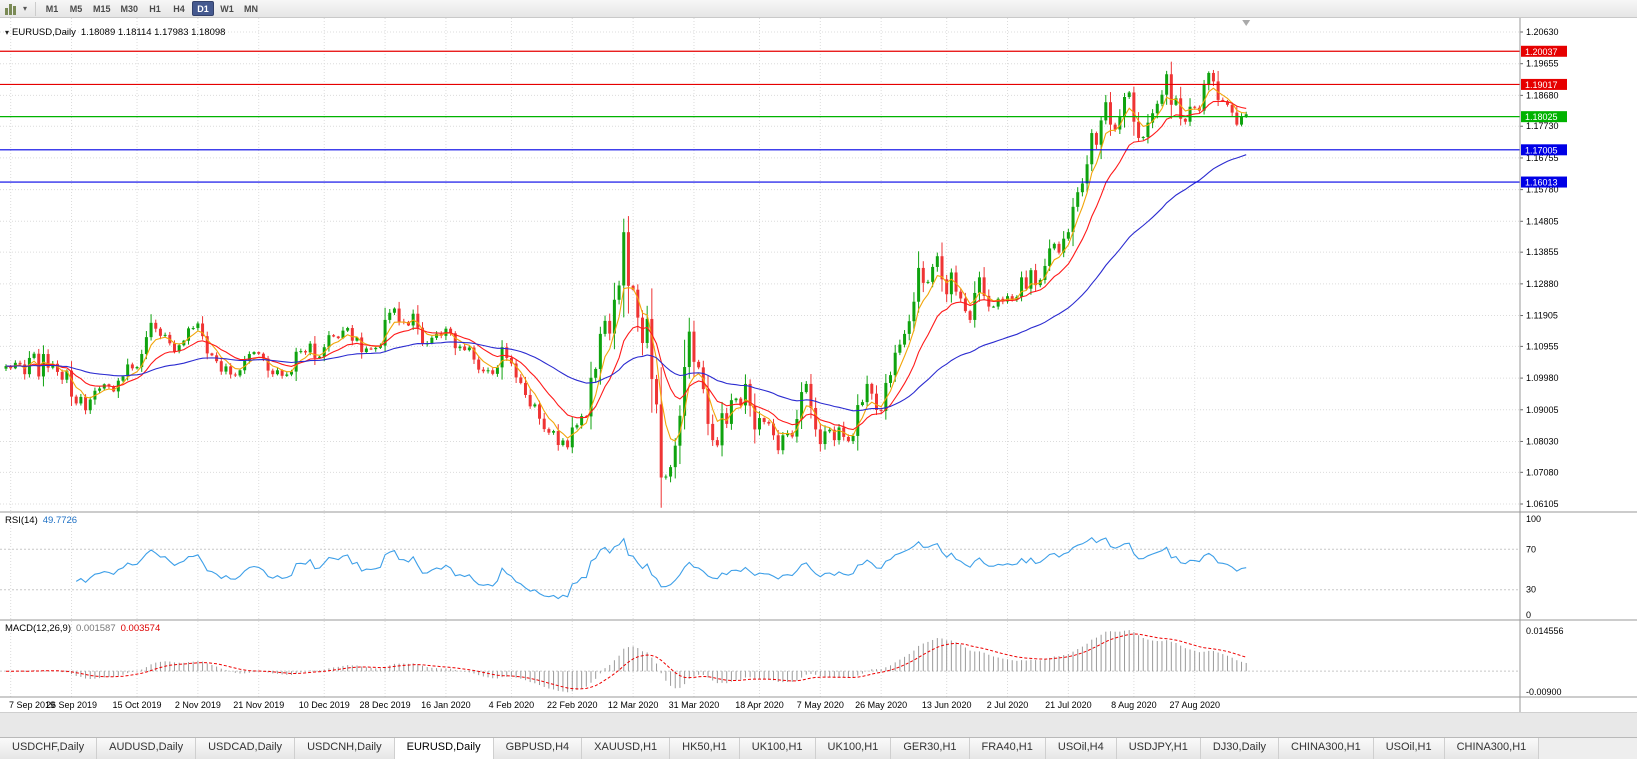 The width and height of the screenshot is (1637, 759). I want to click on timeframe-button-m1: M1, so click(52, 9).